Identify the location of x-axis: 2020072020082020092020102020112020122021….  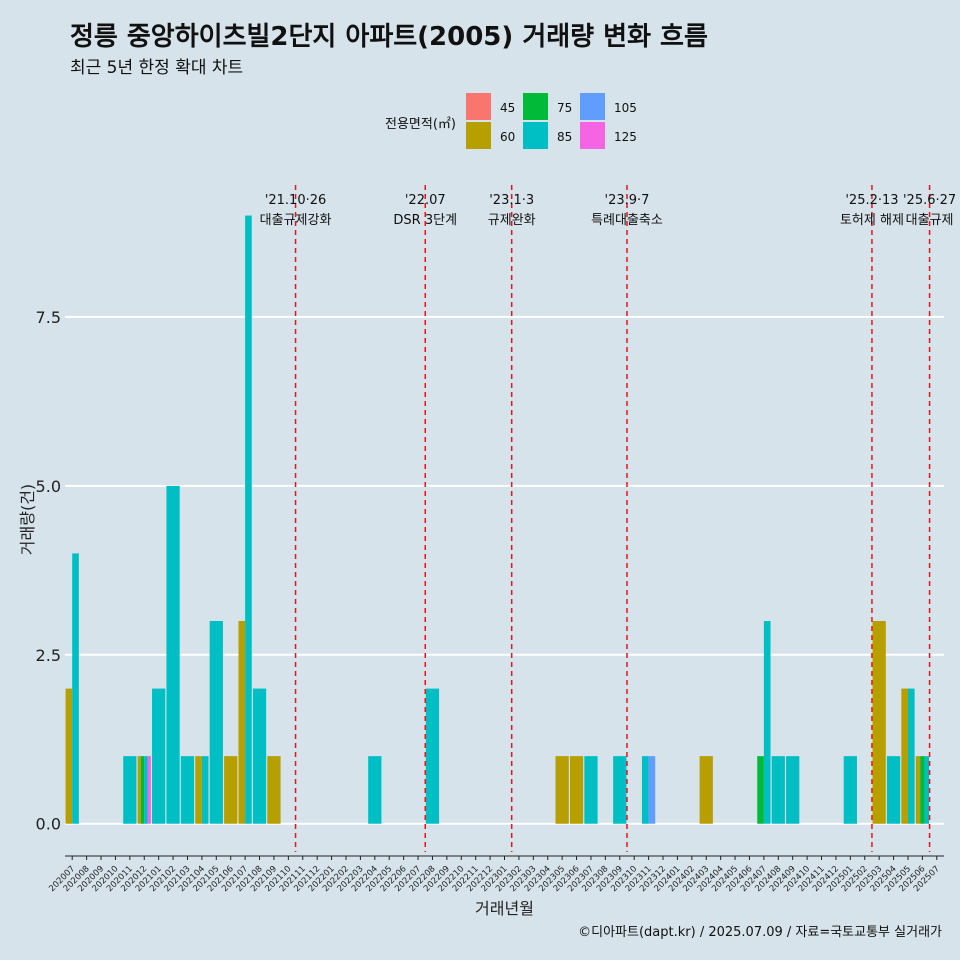
(495, 886).